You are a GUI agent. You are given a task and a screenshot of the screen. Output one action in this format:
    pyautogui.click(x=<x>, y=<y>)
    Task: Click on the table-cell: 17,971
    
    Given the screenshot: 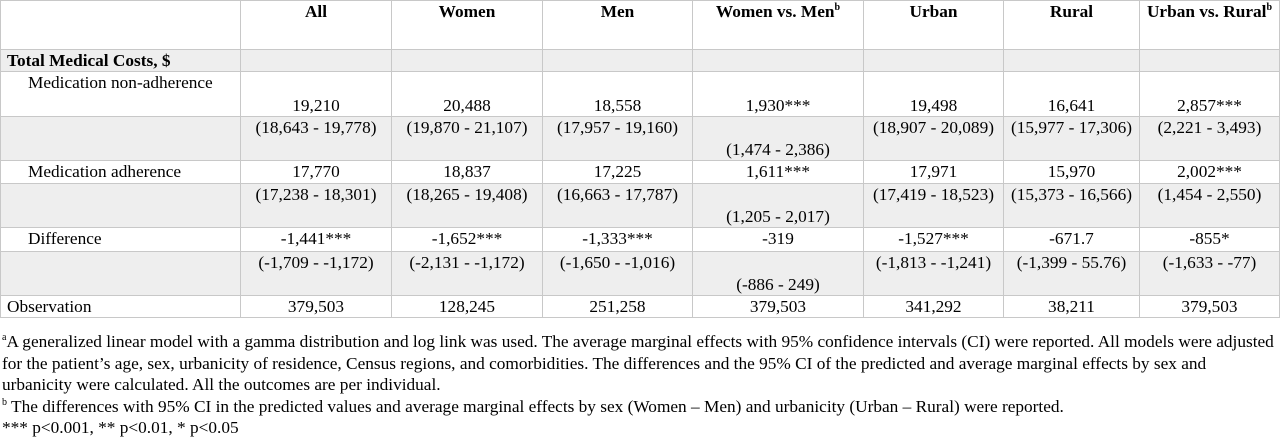 What is the action you would take?
    pyautogui.click(x=933, y=172)
    